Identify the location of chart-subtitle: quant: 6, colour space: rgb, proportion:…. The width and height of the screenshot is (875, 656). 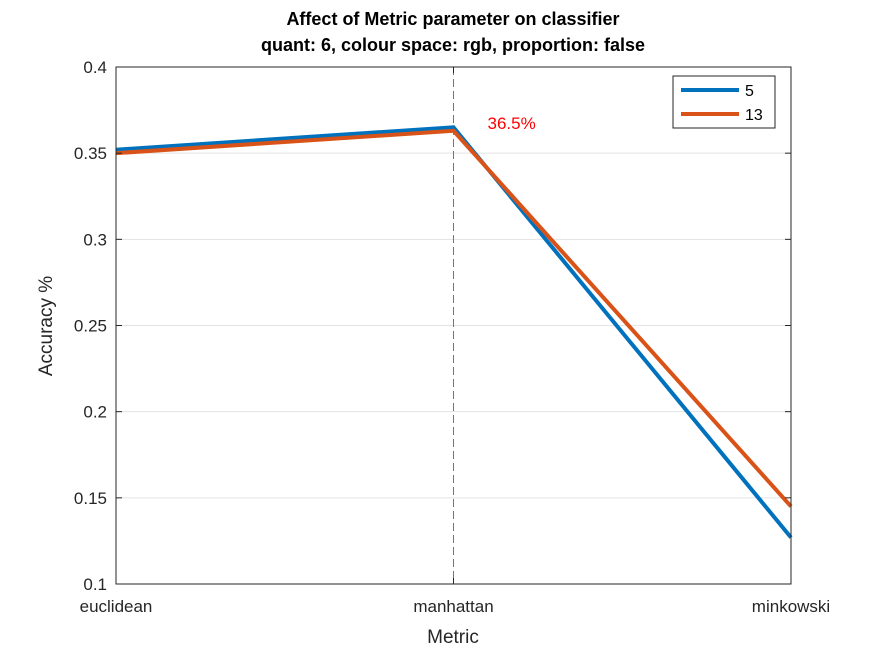
(453, 45).